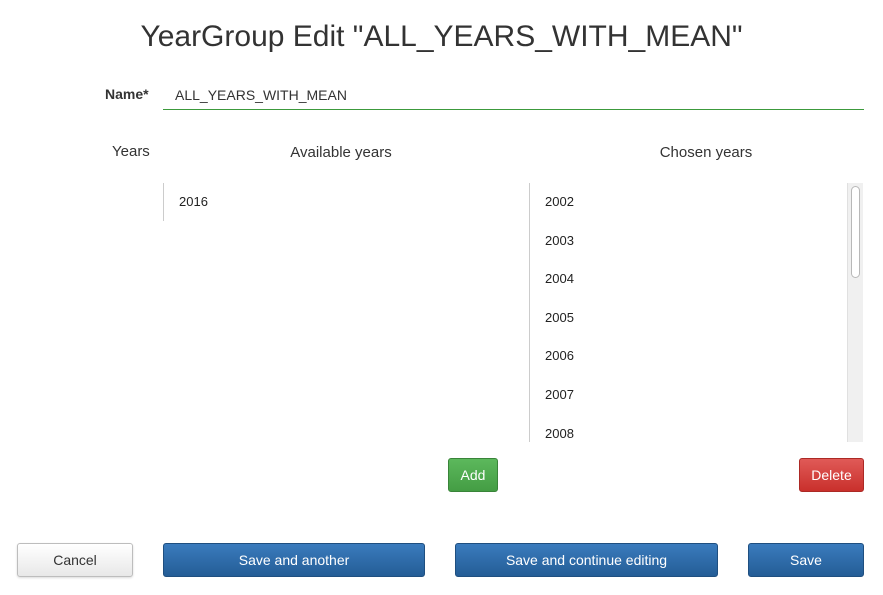 The width and height of the screenshot is (883, 595). I want to click on chosen-year-item: 2003, so click(559, 240).